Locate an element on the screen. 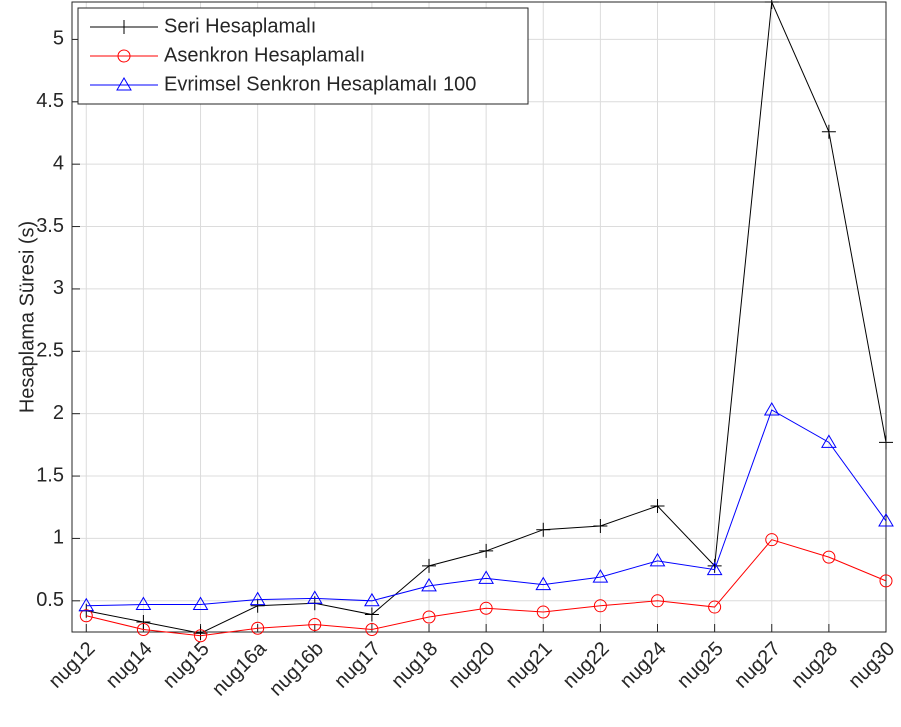 The image size is (901, 727). legend-label: Asenkron Hesaplamalı is located at coordinates (264, 55).